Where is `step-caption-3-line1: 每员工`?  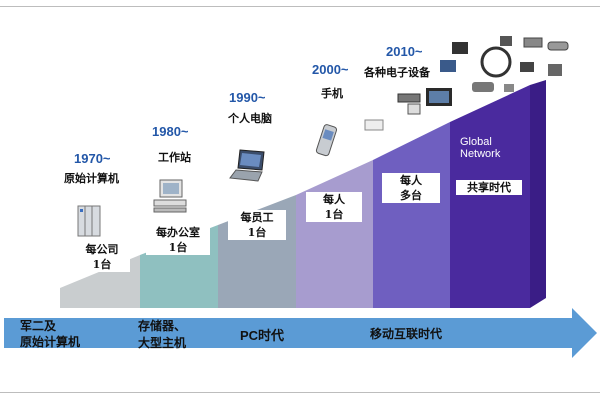
step-caption-3-line1: 每员工 is located at coordinates (257, 217).